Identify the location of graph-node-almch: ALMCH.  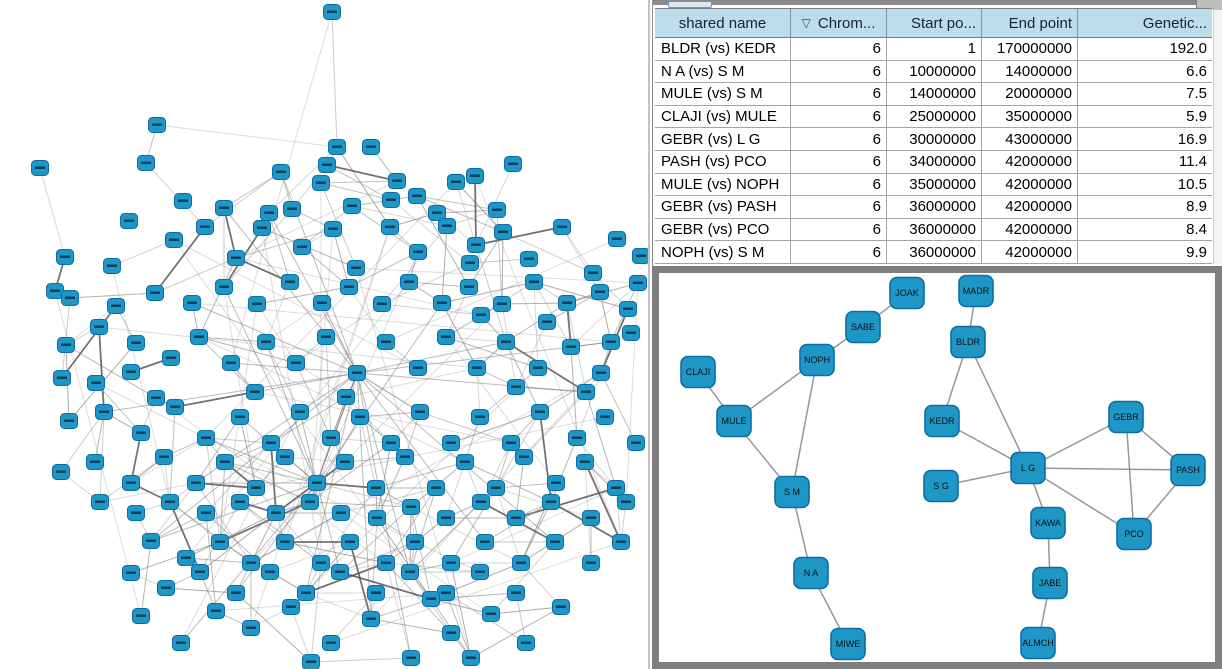
(1038, 643).